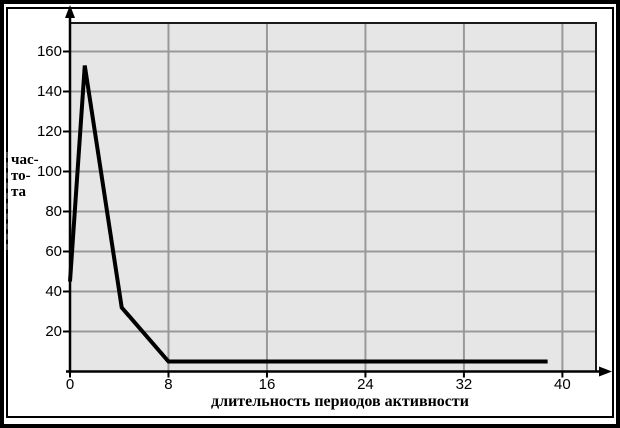  What do you see at coordinates (53, 251) in the screenshot?
I see `y-tick-label: 60` at bounding box center [53, 251].